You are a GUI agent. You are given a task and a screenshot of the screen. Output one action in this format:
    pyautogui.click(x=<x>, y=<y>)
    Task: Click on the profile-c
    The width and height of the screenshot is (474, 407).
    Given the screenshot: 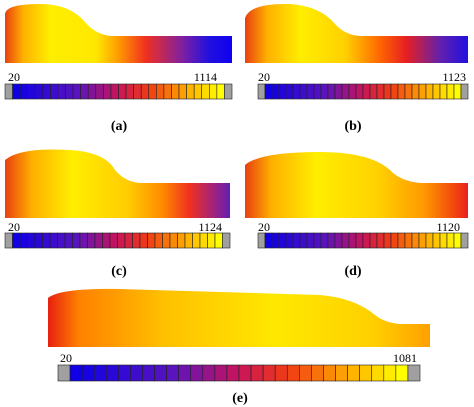 What is the action you would take?
    pyautogui.click(x=117, y=183)
    